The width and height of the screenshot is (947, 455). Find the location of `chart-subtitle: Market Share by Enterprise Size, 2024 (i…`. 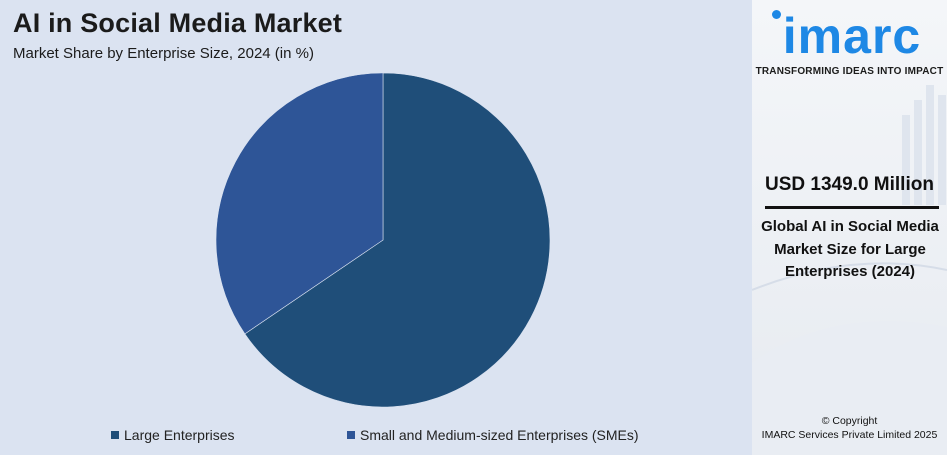

chart-subtitle: Market Share by Enterprise Size, 2024 (i… is located at coordinates (163, 53).